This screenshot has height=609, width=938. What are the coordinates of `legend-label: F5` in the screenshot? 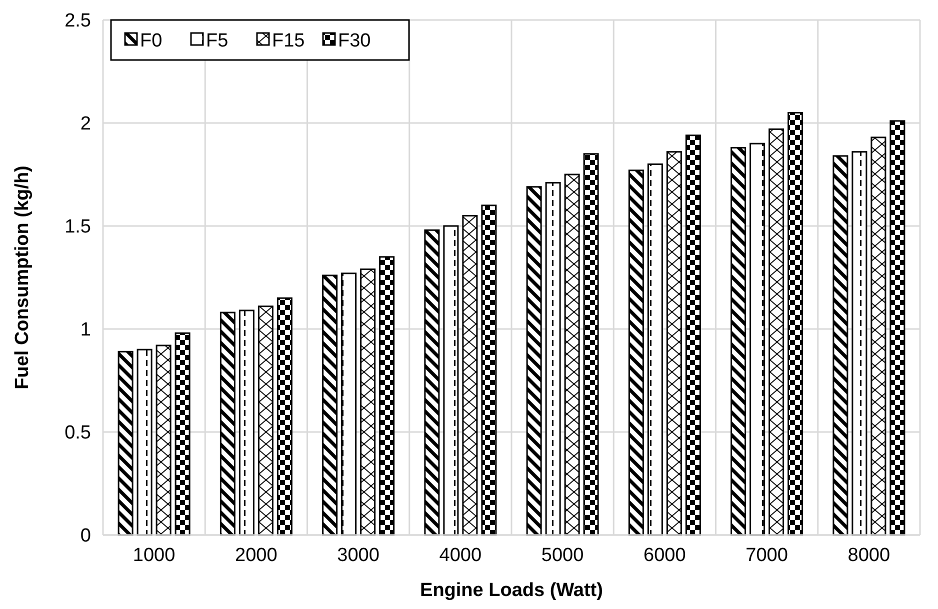 It's located at (217, 41).